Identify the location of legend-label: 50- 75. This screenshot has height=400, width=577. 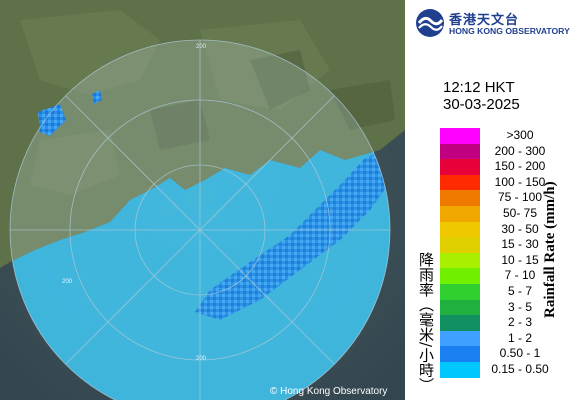
(520, 213).